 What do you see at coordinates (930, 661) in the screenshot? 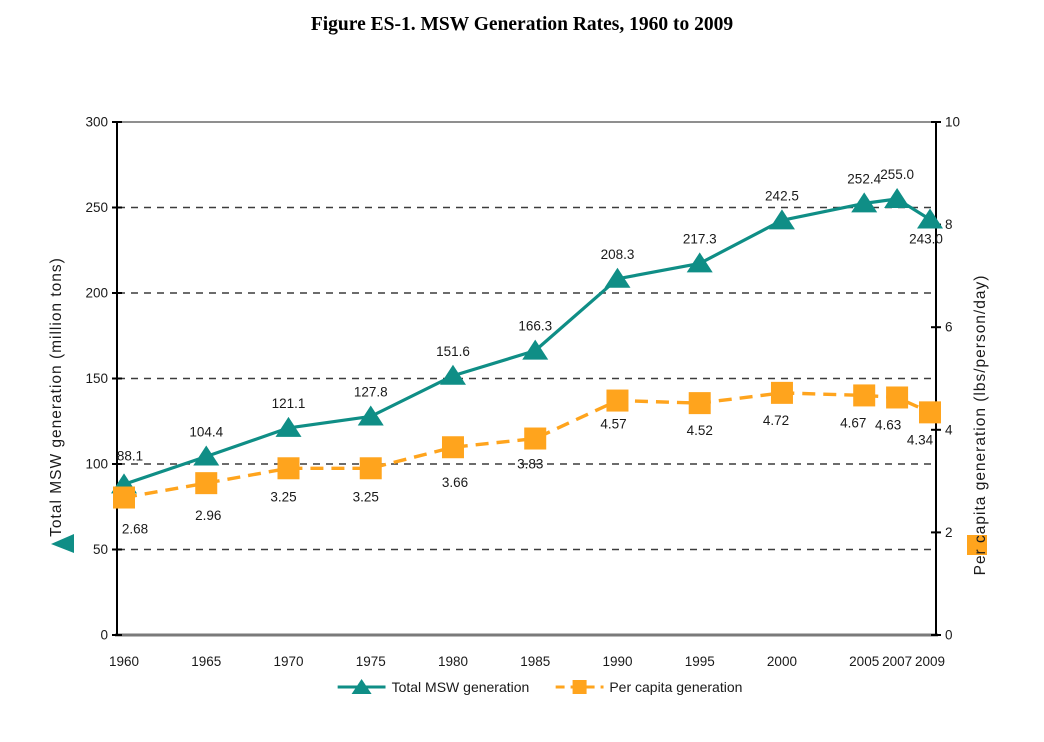
I see `x-axis-tick-label: 2009` at bounding box center [930, 661].